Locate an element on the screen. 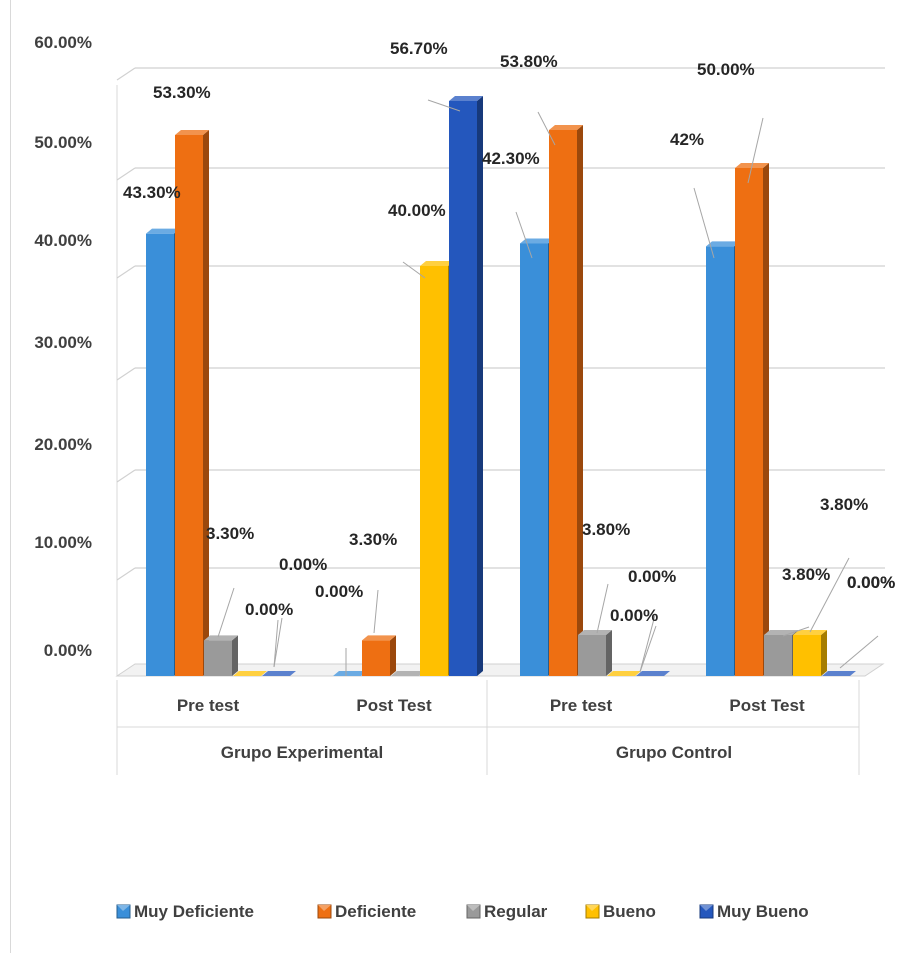  legend-label: Muy Deficiente is located at coordinates (194, 911).